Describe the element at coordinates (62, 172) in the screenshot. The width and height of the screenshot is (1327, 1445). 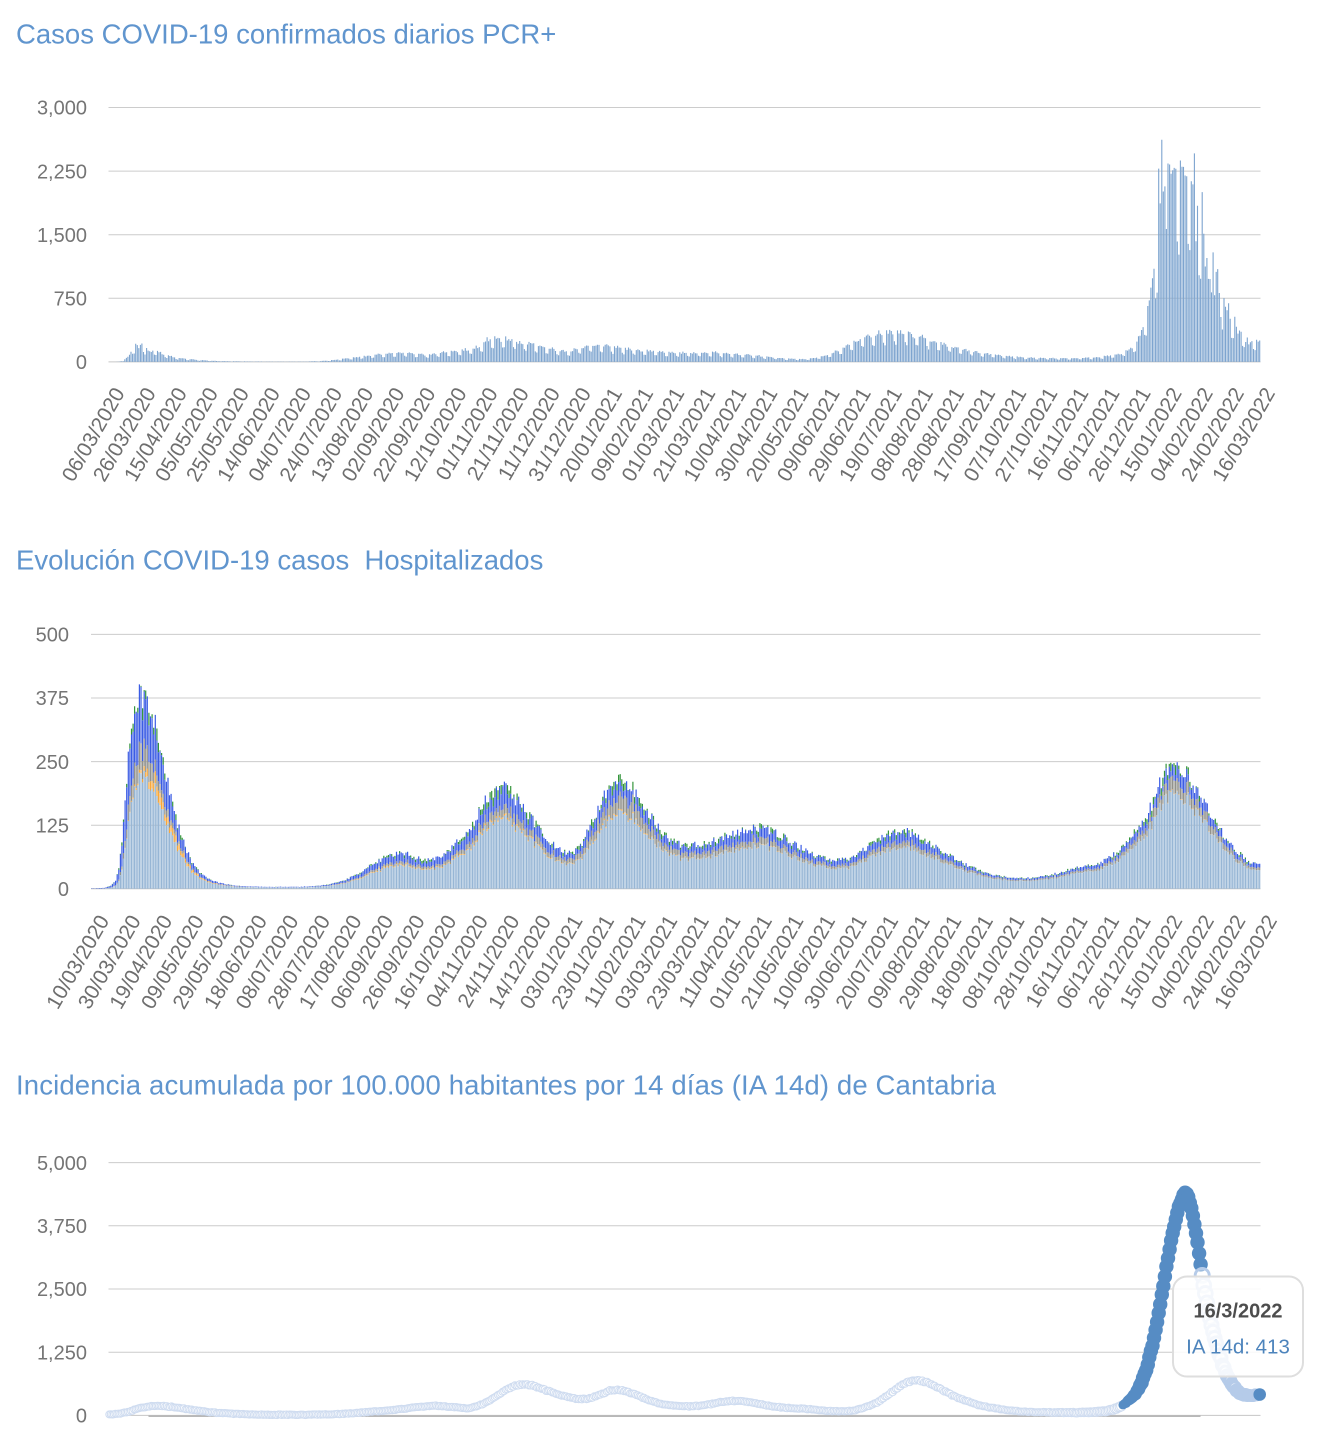
I see `svg-text: 2,250` at that location.